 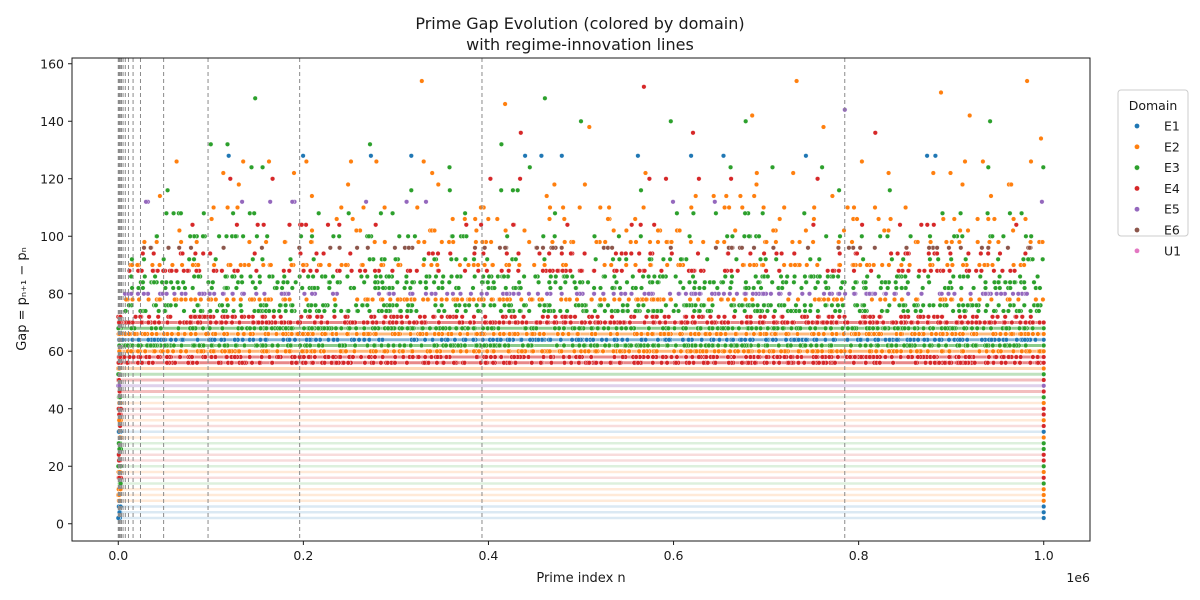 I want to click on y-axis-label: Gap = pₙ₊₁ − pₙ, so click(x=22, y=299).